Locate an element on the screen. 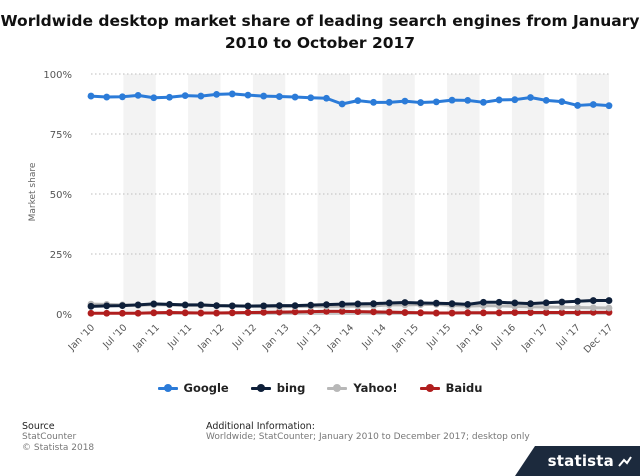 The image size is (640, 476). x-tick-label: Jan '11 is located at coordinates (145, 337).